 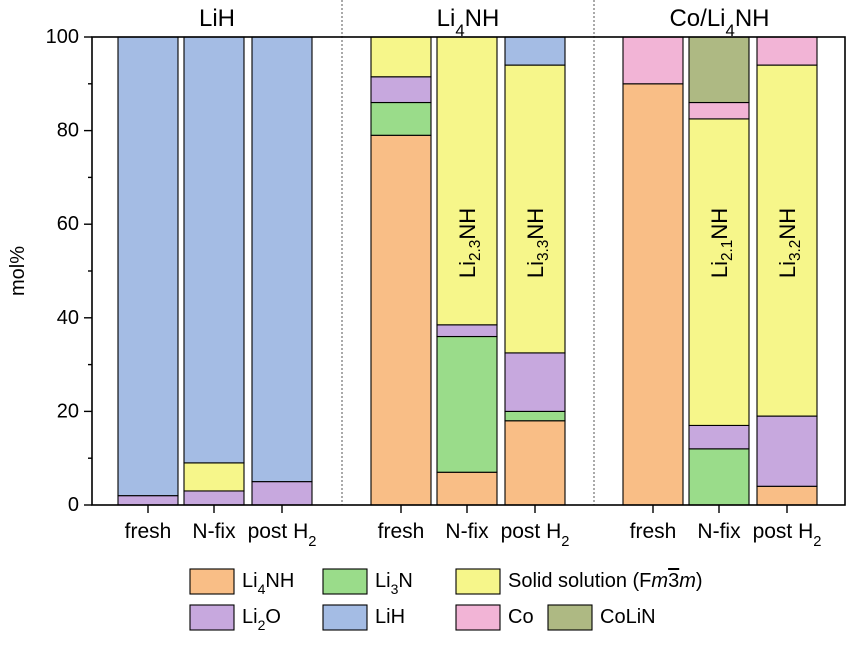 What do you see at coordinates (68, 224) in the screenshot?
I see `y-tick-label-3: 60` at bounding box center [68, 224].